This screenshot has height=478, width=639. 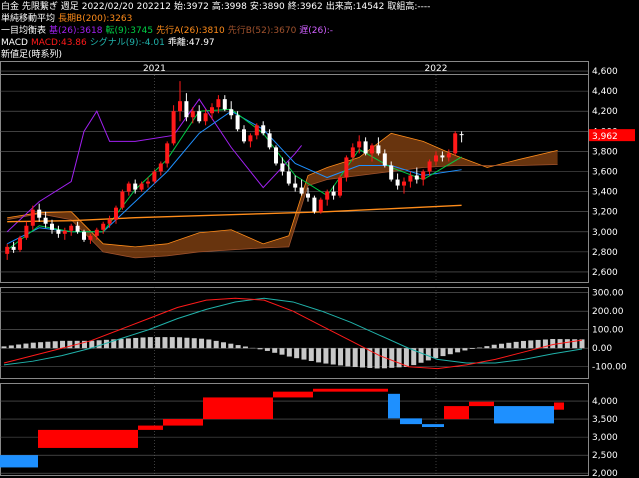 What do you see at coordinates (76, 31) in the screenshot?
I see `ichimoku-base: 基(26):3618` at bounding box center [76, 31].